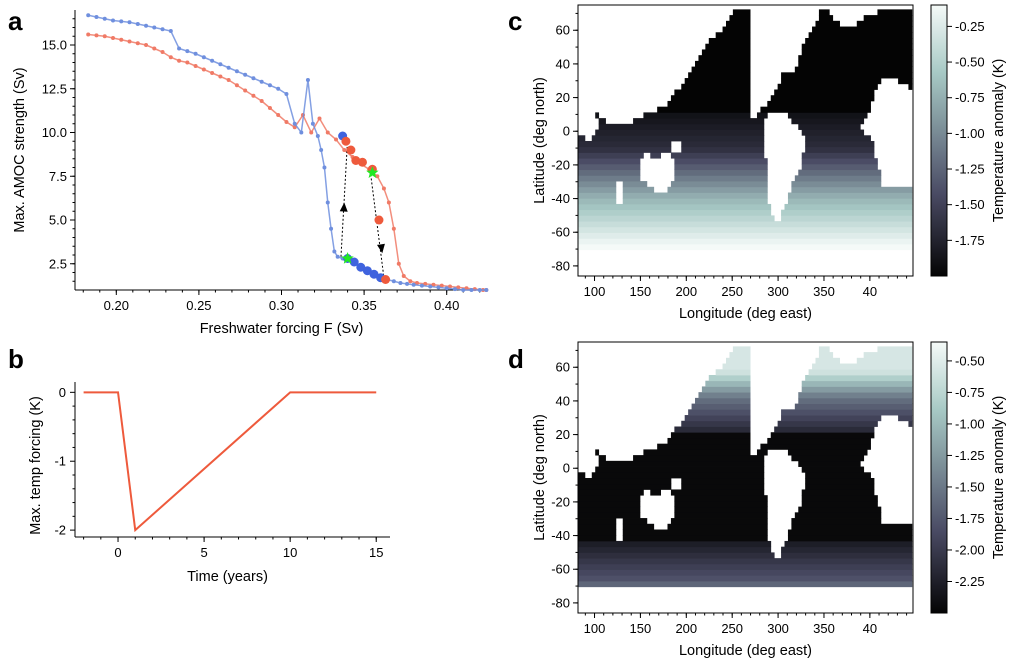  I want to click on y-tick-label: 5.0, so click(58, 220).